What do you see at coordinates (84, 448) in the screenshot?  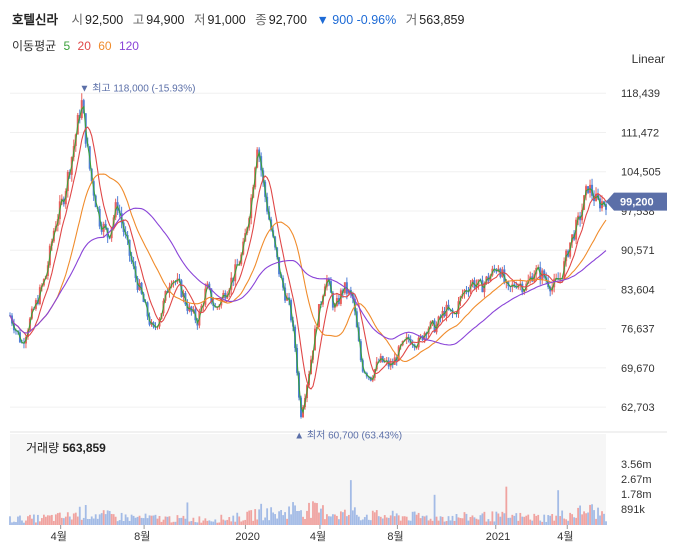 I see `volume-panel-value: 563,859` at bounding box center [84, 448].